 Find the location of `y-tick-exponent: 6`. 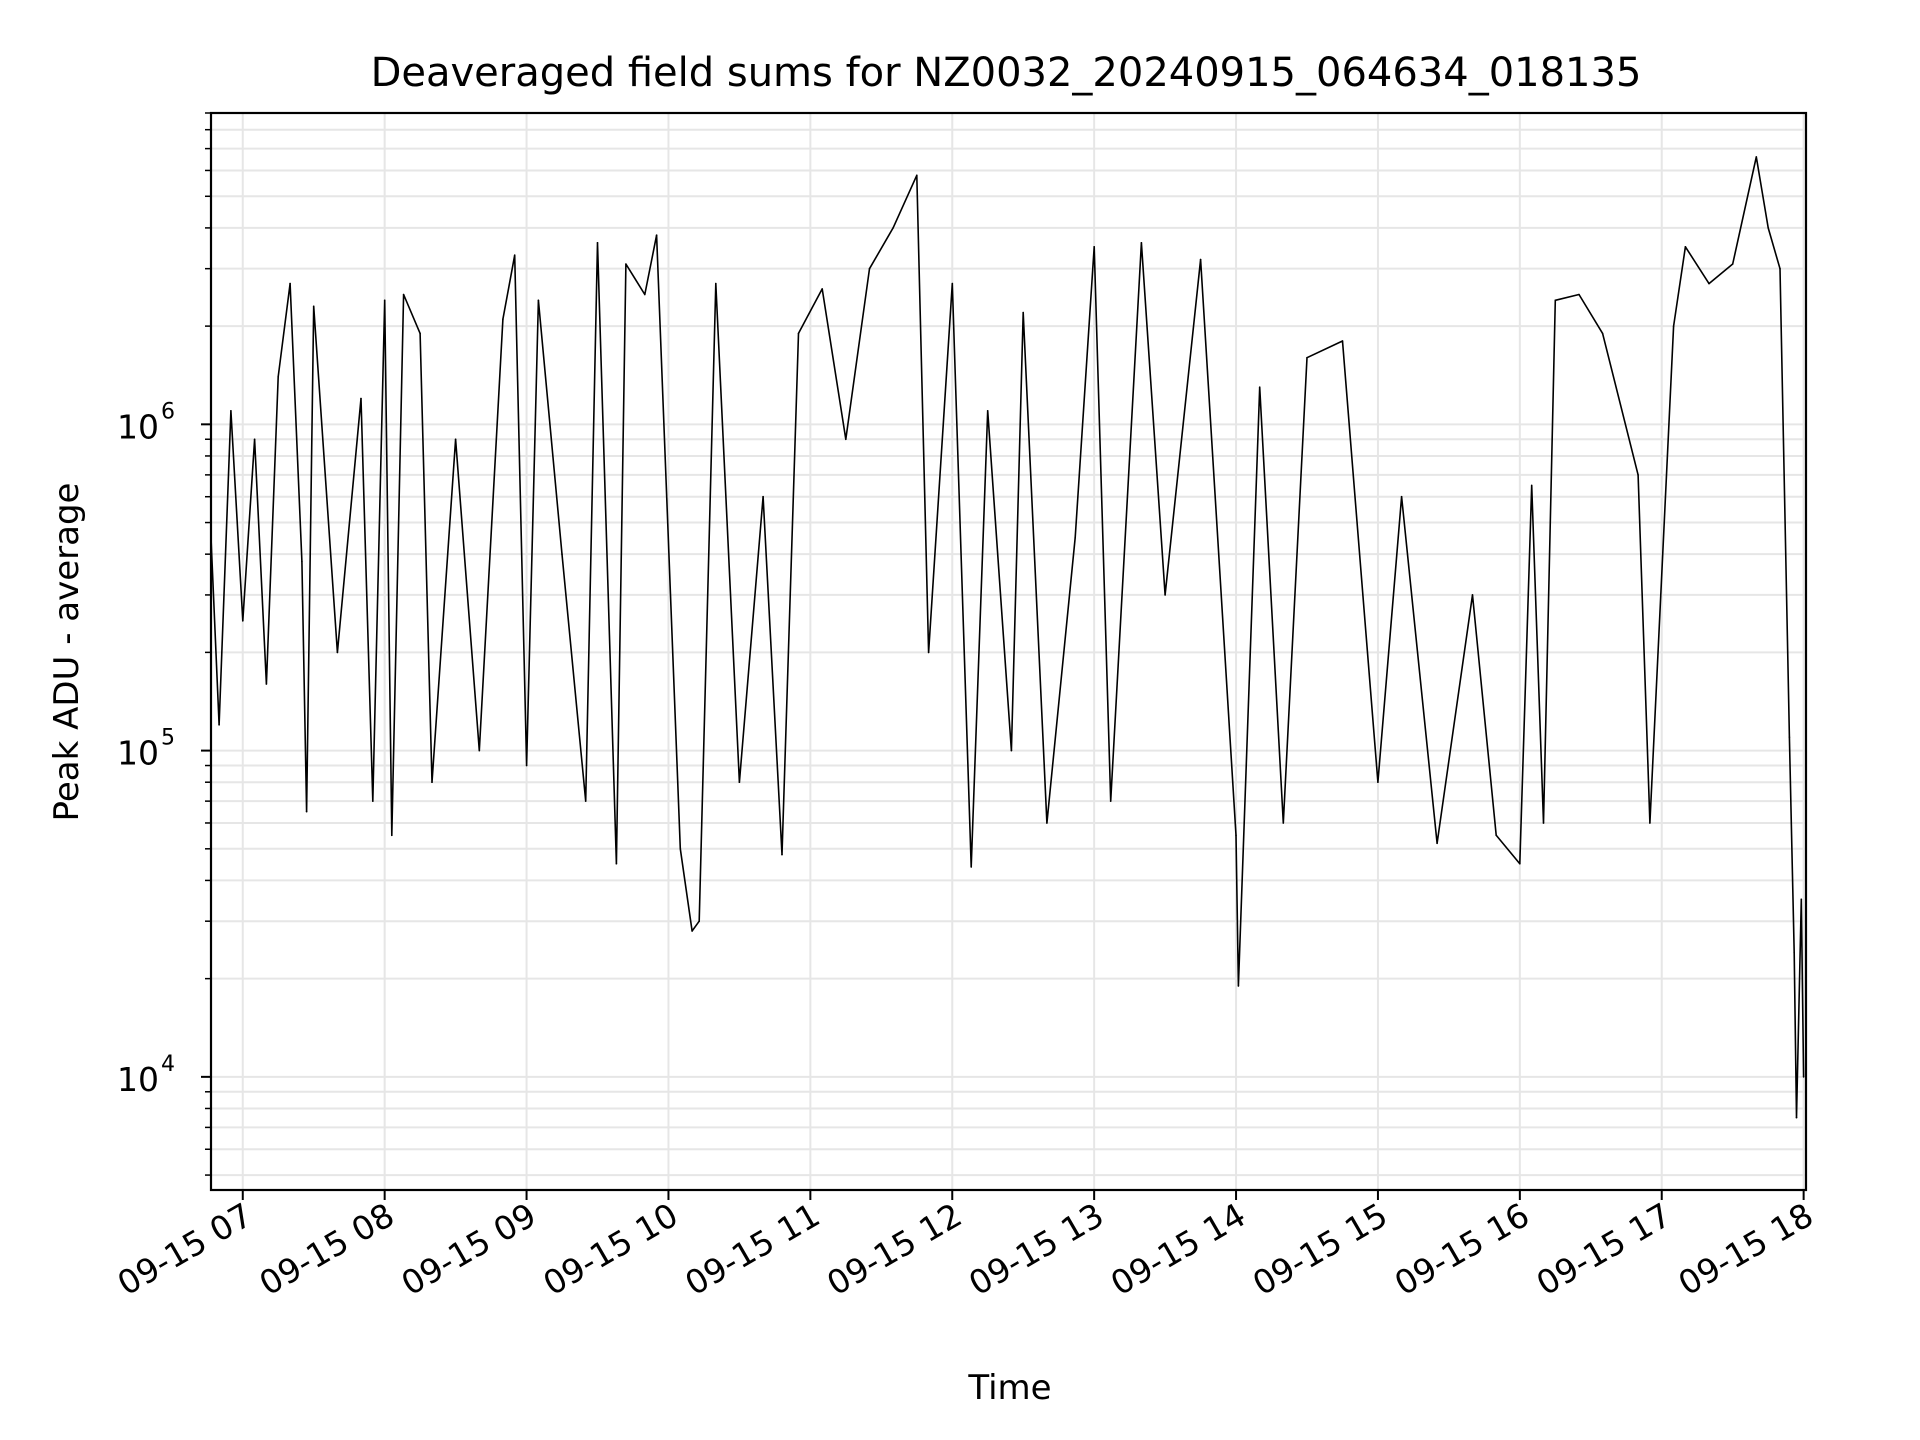

y-tick-exponent: 6 is located at coordinates (168, 411).